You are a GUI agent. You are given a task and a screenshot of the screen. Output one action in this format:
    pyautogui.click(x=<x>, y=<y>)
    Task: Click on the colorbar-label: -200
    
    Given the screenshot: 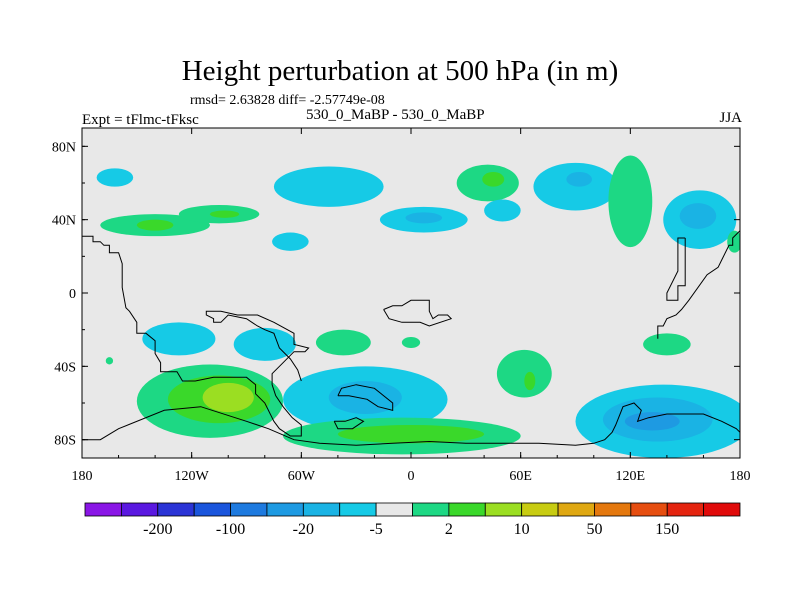 What is the action you would take?
    pyautogui.click(x=157, y=529)
    